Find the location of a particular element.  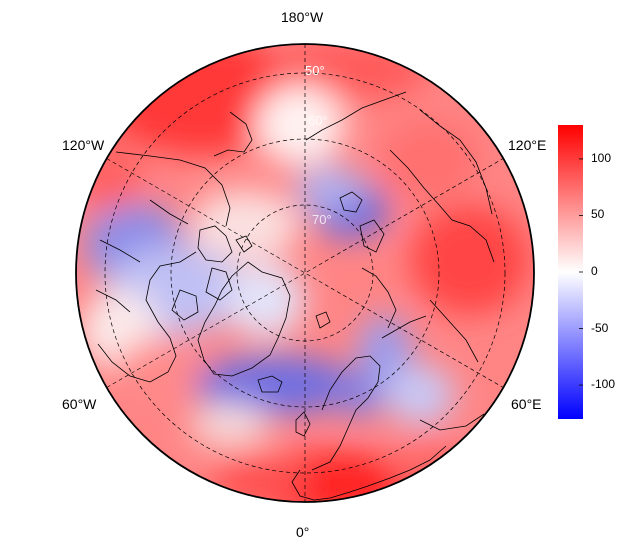

colorbar is located at coordinates (570, 272).